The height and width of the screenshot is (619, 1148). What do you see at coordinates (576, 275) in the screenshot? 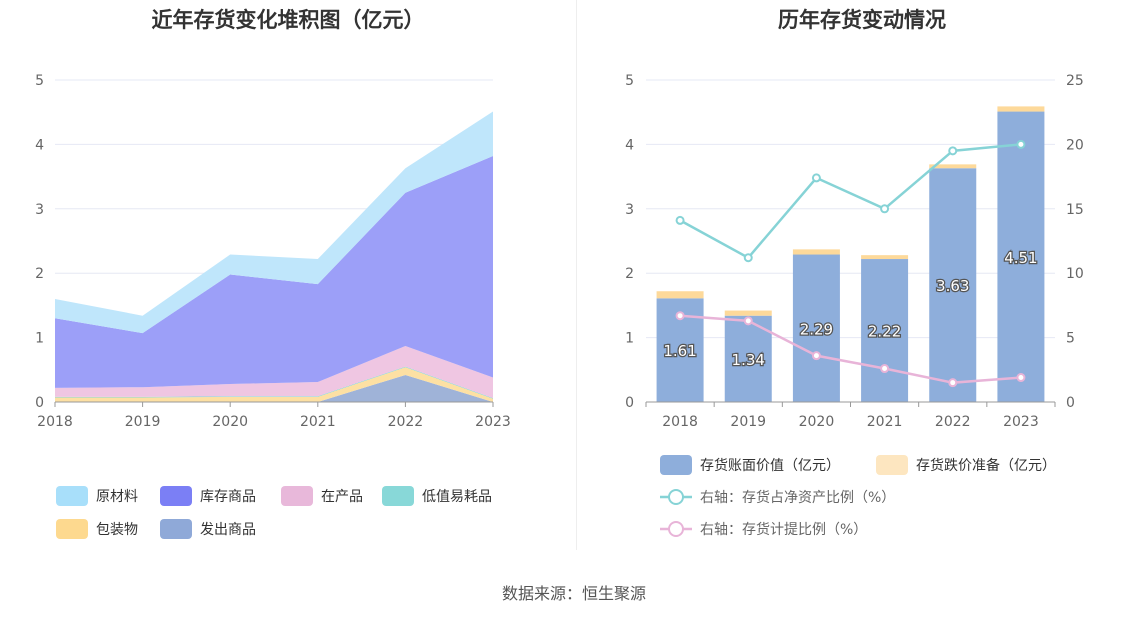
I see `panel-divider` at bounding box center [576, 275].